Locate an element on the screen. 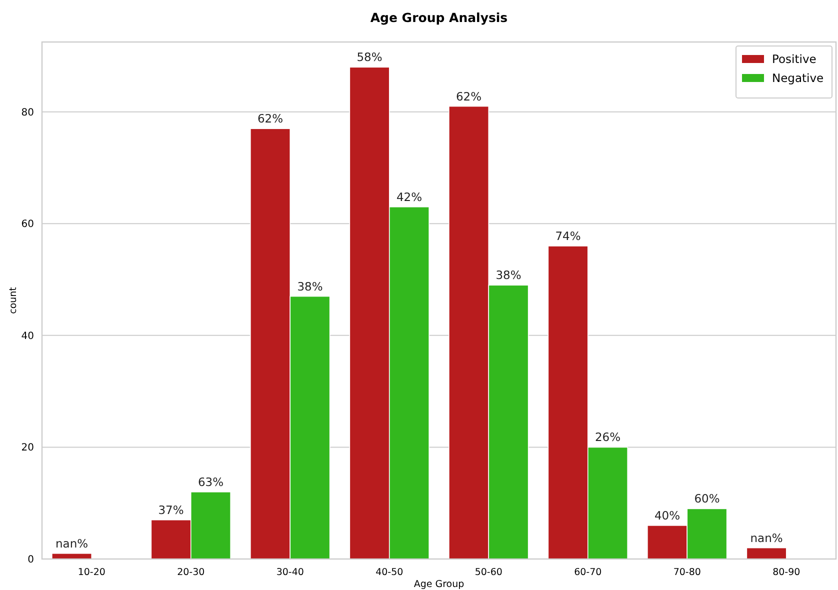  annotation: 58% is located at coordinates (369, 57).